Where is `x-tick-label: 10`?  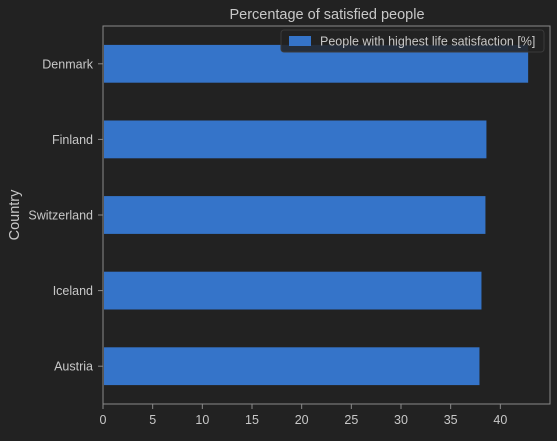
x-tick-label: 10 is located at coordinates (202, 420).